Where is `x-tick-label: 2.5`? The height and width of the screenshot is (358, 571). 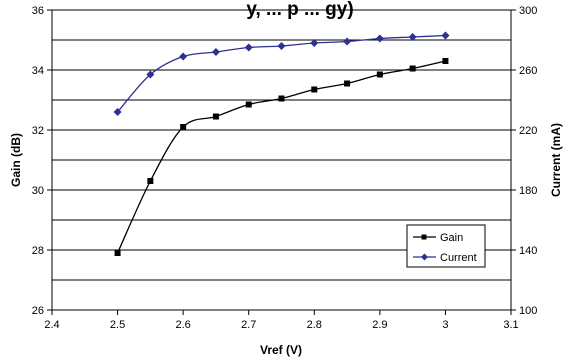 x-tick-label: 2.5 is located at coordinates (117, 325).